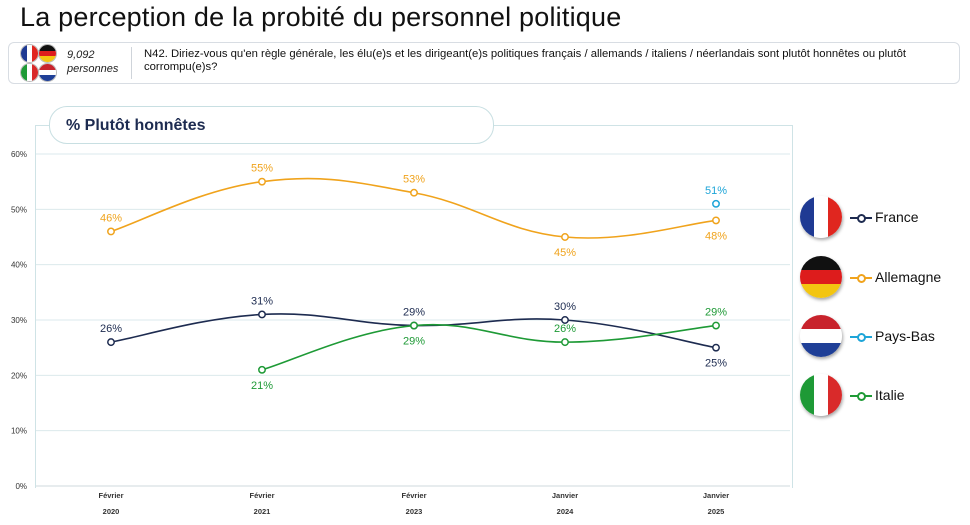 The height and width of the screenshot is (525, 970). Describe the element at coordinates (414, 511) in the screenshot. I see `x-tick-label-year: 2023` at that location.